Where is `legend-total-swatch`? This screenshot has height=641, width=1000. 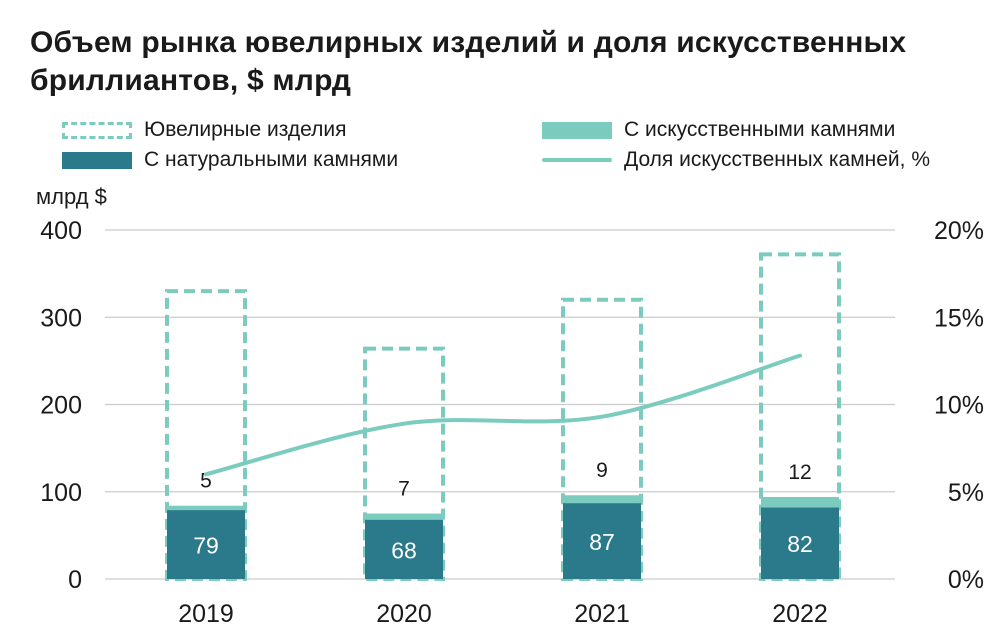
legend-total-swatch is located at coordinates (97, 130).